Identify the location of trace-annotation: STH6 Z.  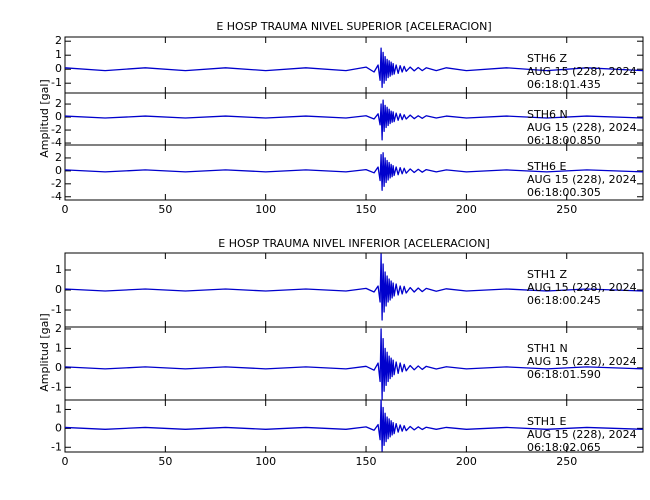
(547, 58).